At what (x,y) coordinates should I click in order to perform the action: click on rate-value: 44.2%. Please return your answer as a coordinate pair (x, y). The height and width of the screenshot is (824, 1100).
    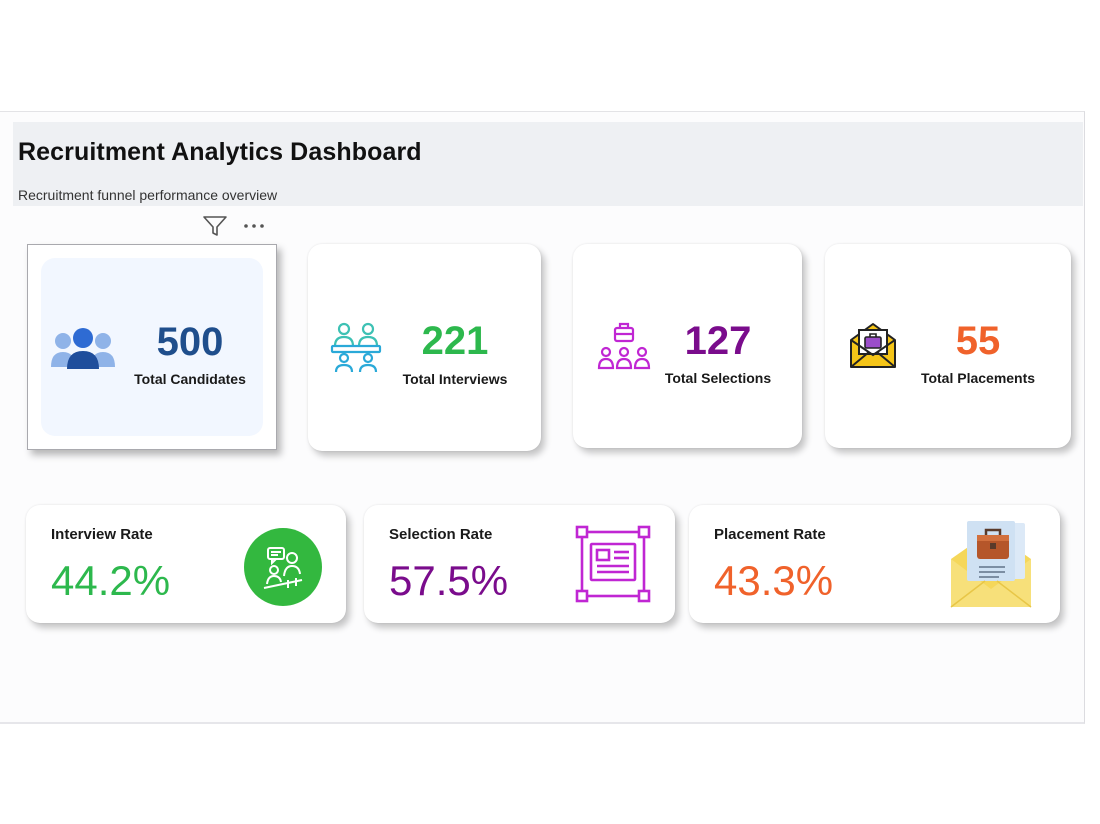
    Looking at the image, I should click on (111, 580).